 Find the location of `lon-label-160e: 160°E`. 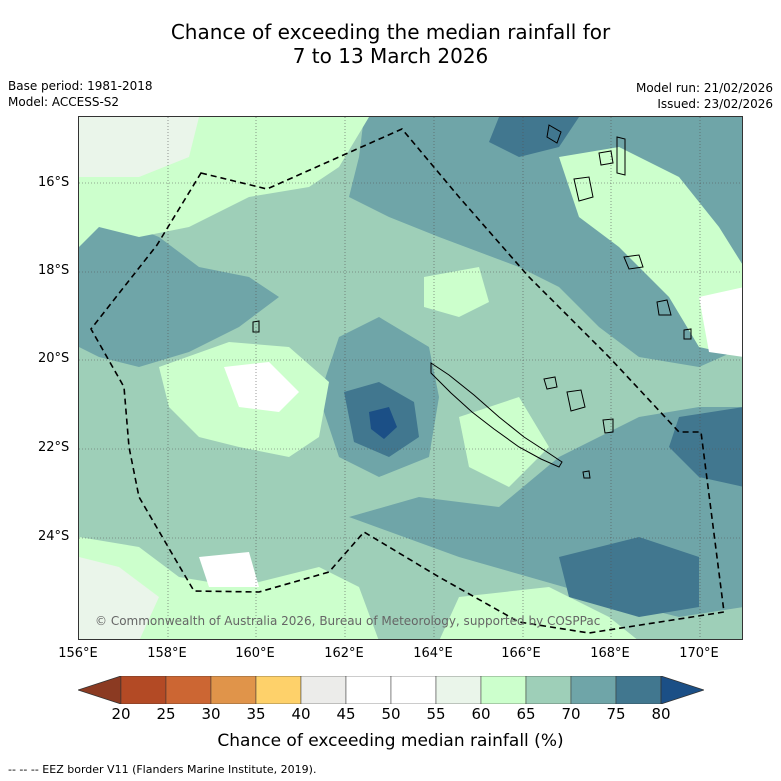

lon-label-160e: 160°E is located at coordinates (255, 653).